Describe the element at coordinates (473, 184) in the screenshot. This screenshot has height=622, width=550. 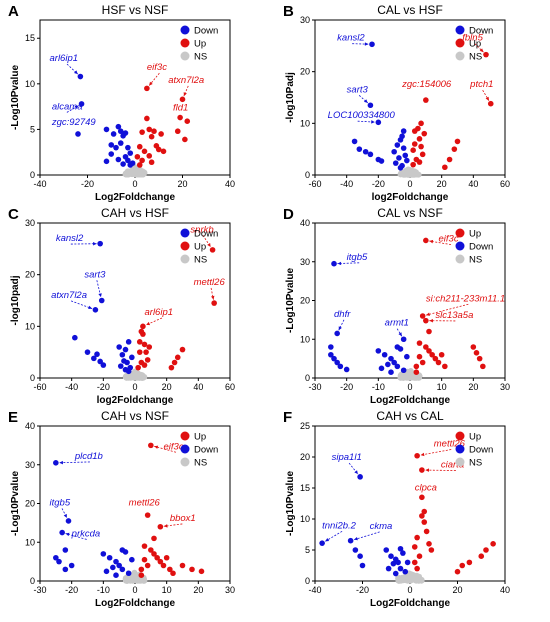
I see `x-tick-label: 40` at that location.